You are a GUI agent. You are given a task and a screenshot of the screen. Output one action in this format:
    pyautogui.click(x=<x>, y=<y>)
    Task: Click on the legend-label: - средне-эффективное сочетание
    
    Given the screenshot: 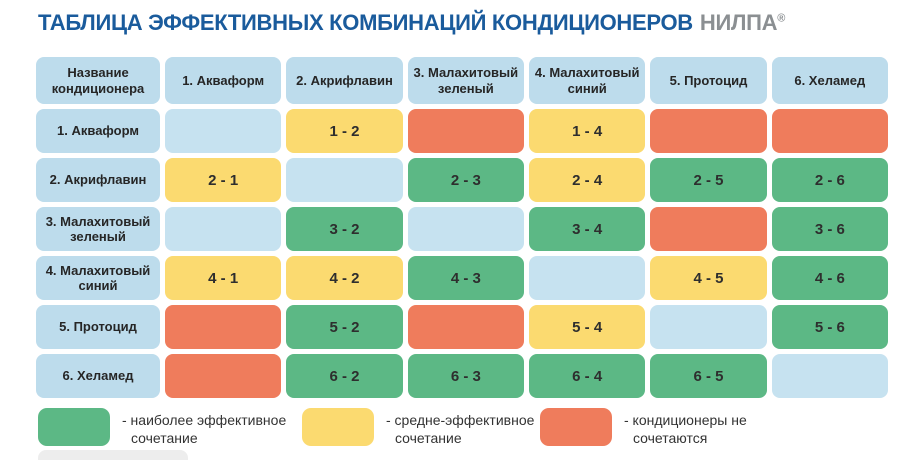 What is the action you would take?
    pyautogui.click(x=460, y=429)
    